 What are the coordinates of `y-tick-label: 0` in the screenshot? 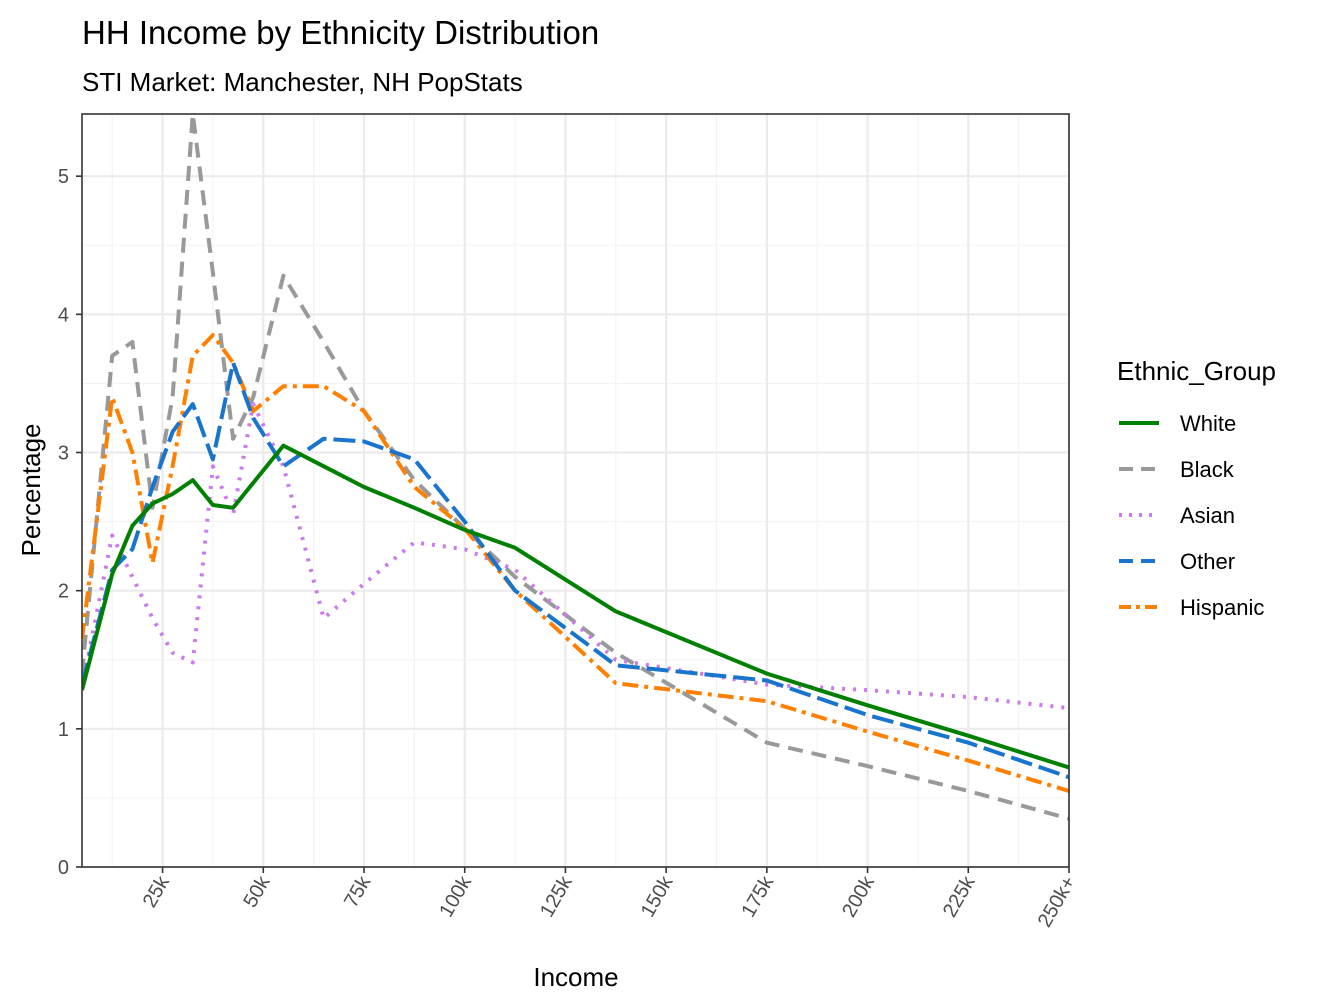 It's located at (63, 868).